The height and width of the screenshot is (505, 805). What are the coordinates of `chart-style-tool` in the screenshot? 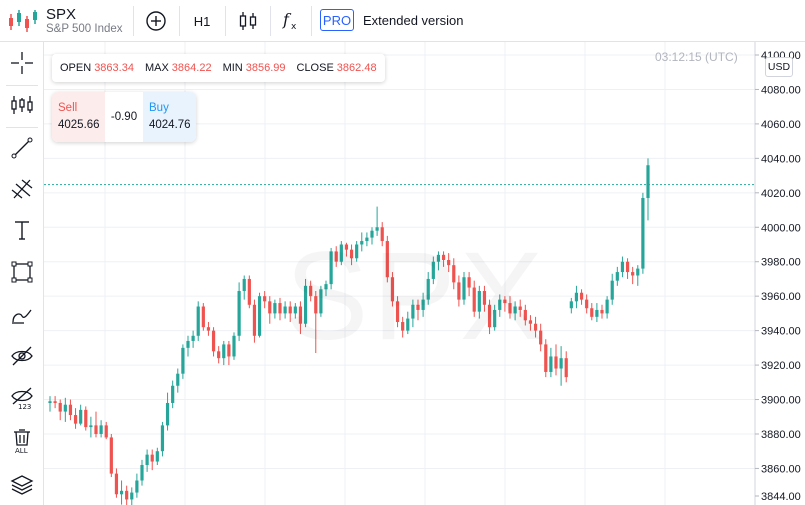 It's located at (22, 105).